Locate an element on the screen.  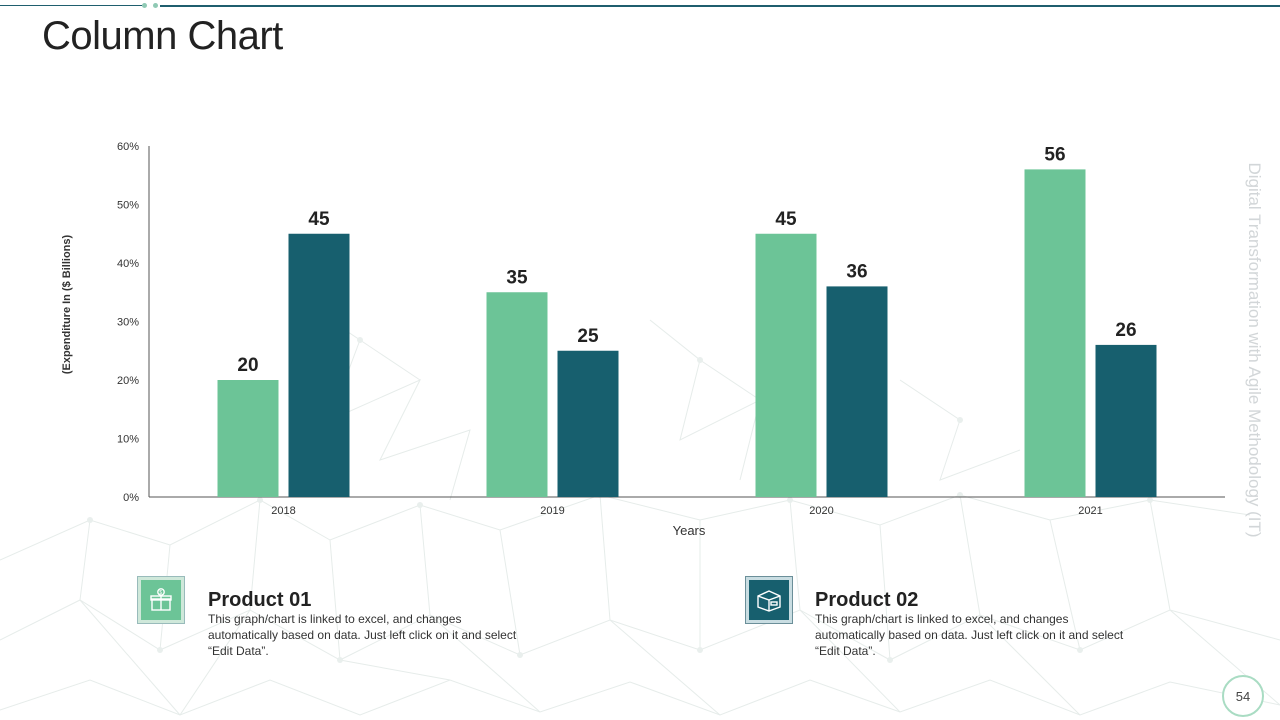
gift-box-icon: $ is located at coordinates (161, 599).